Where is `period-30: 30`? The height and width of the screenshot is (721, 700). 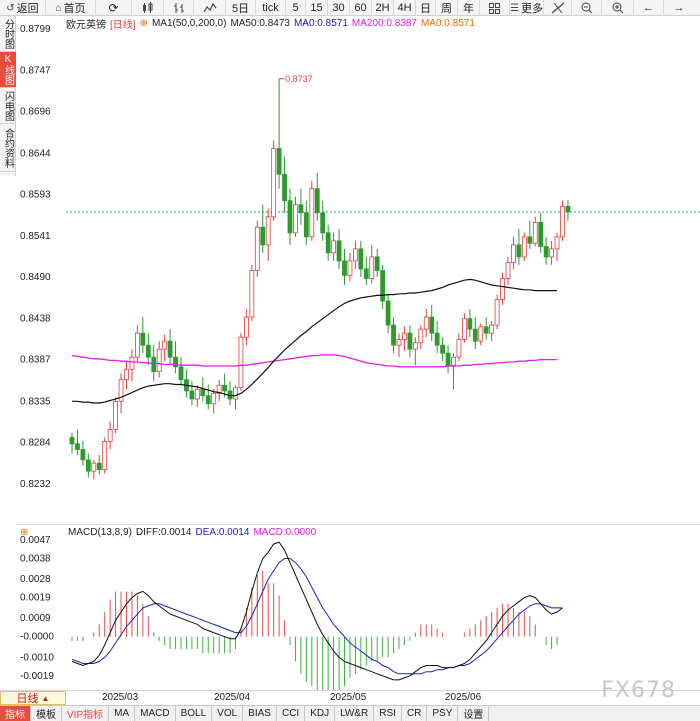
period-30: 30 is located at coordinates (339, 8).